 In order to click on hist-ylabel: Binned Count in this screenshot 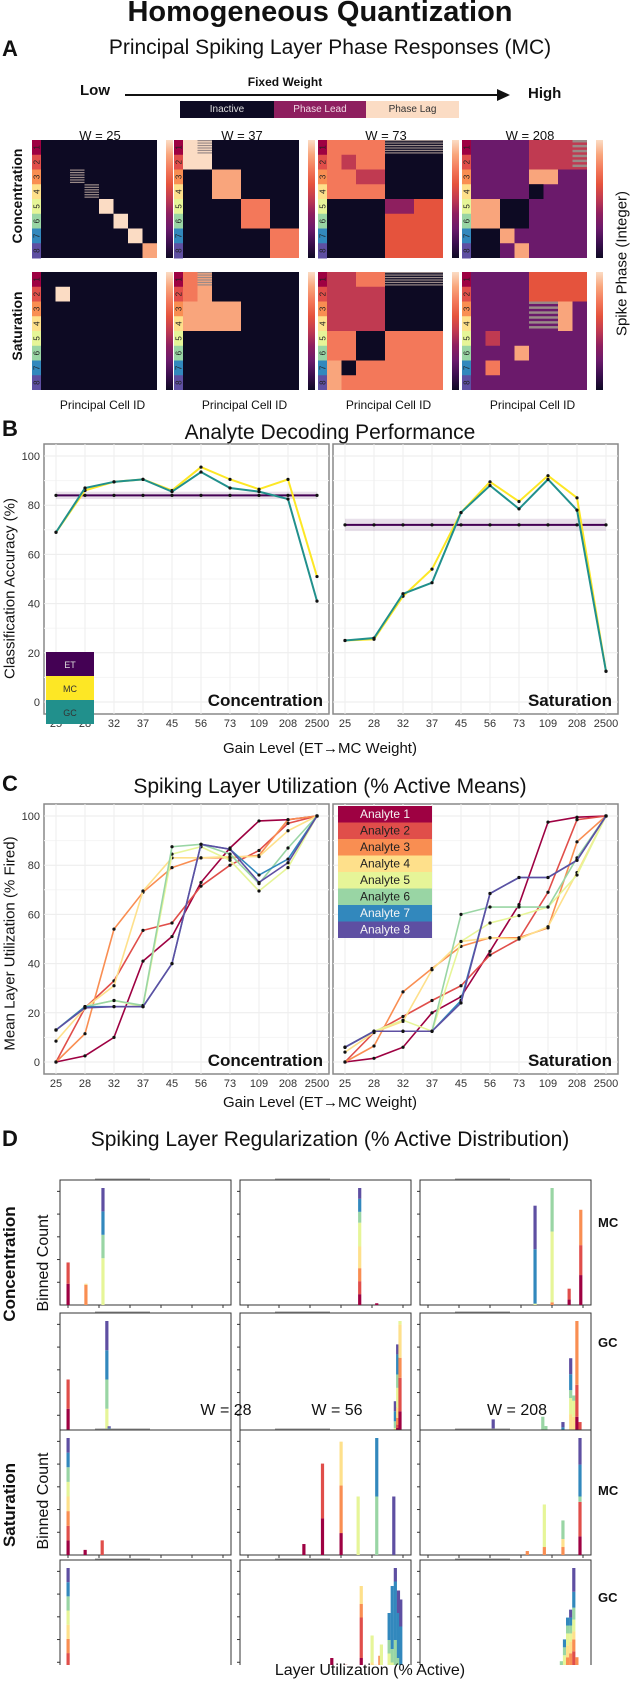, I will do `click(43, 1263)`.